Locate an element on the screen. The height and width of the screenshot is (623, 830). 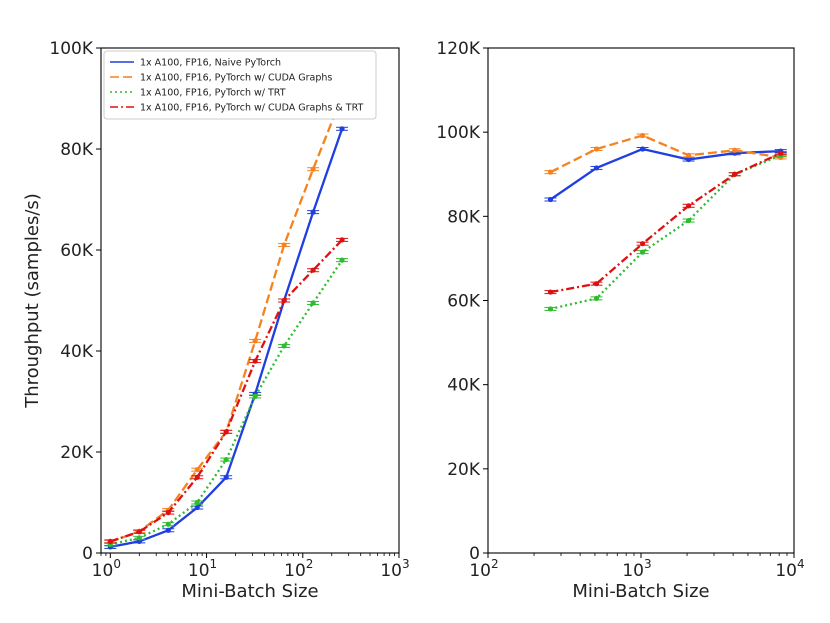
series-line-dotted is located at coordinates (227, 402).